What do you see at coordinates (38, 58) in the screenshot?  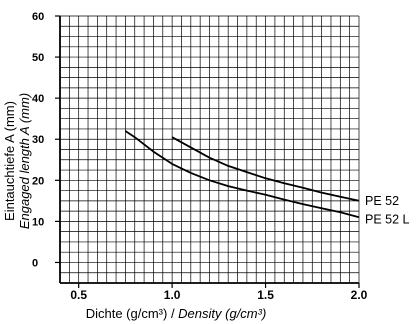 I see `y-tick-label: 50` at bounding box center [38, 58].